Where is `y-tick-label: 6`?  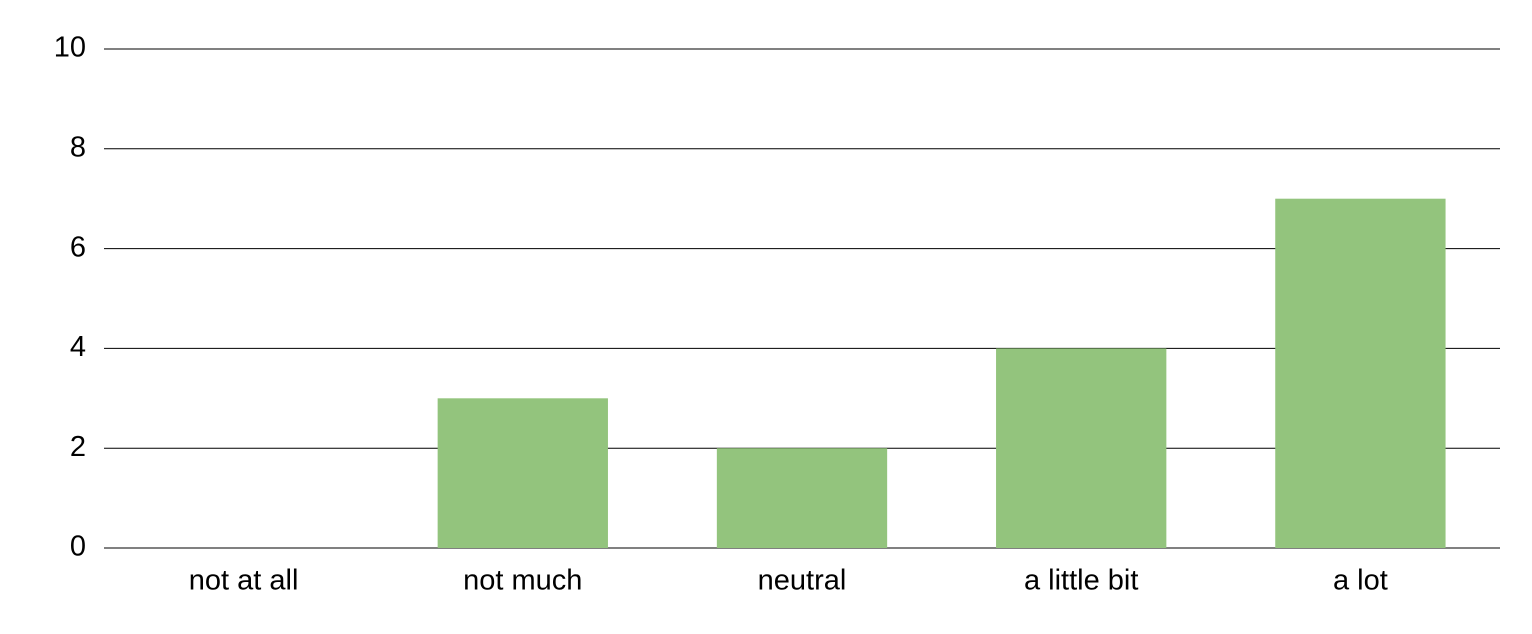 y-tick-label: 6 is located at coordinates (78, 247).